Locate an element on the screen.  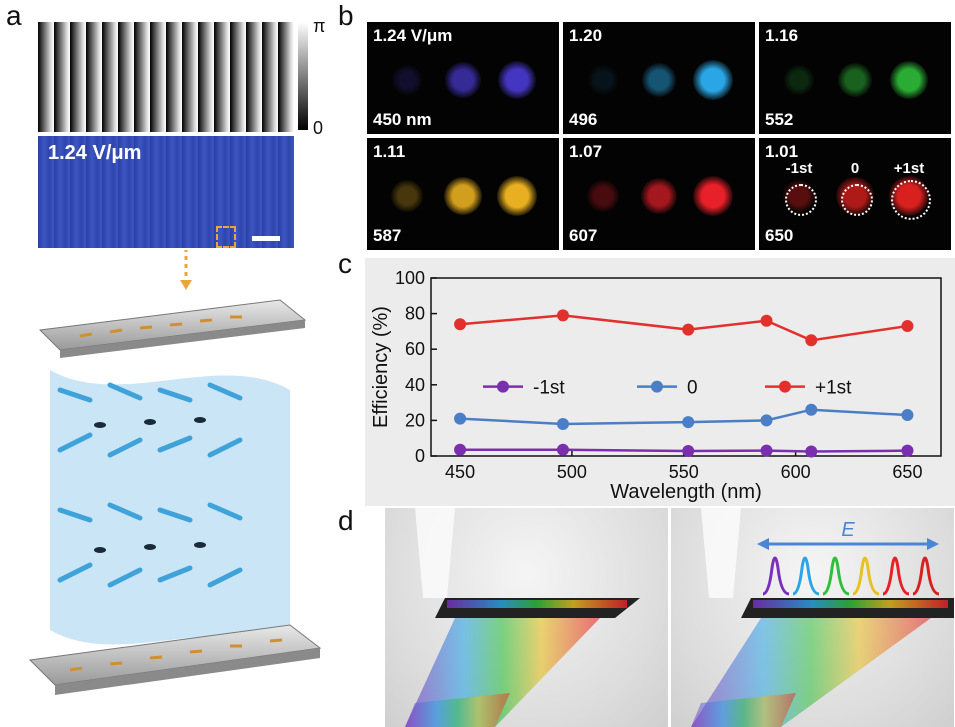
legend-label: 0 is located at coordinates (692, 388).